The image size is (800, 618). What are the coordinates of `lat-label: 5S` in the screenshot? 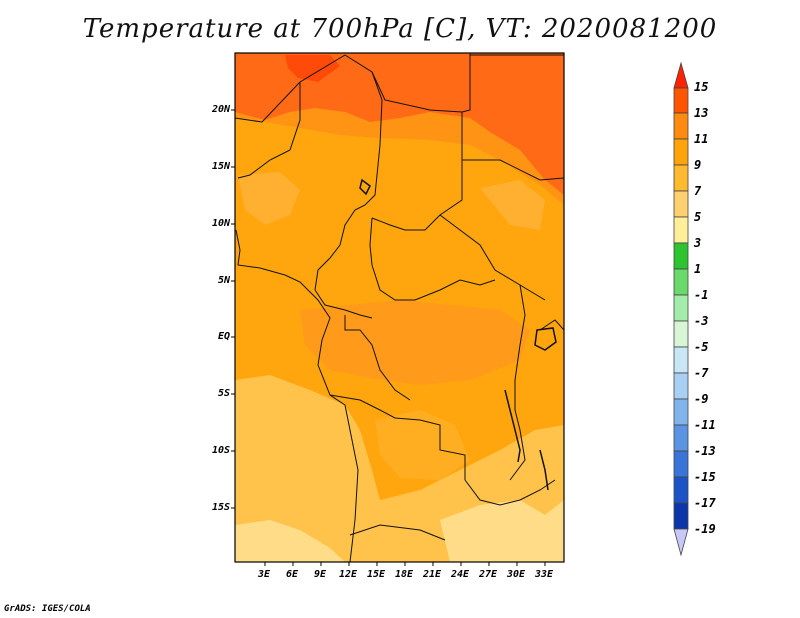 It's located at (223, 393).